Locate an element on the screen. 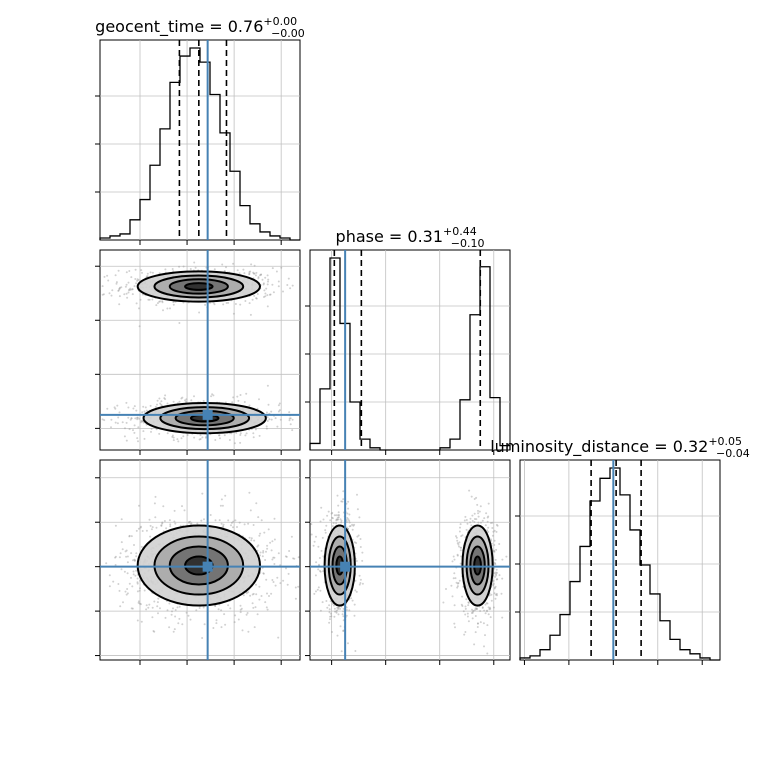 Image resolution: width=760 pixels, height=760 pixels. title-plus-error: +0.05 is located at coordinates (725, 441).